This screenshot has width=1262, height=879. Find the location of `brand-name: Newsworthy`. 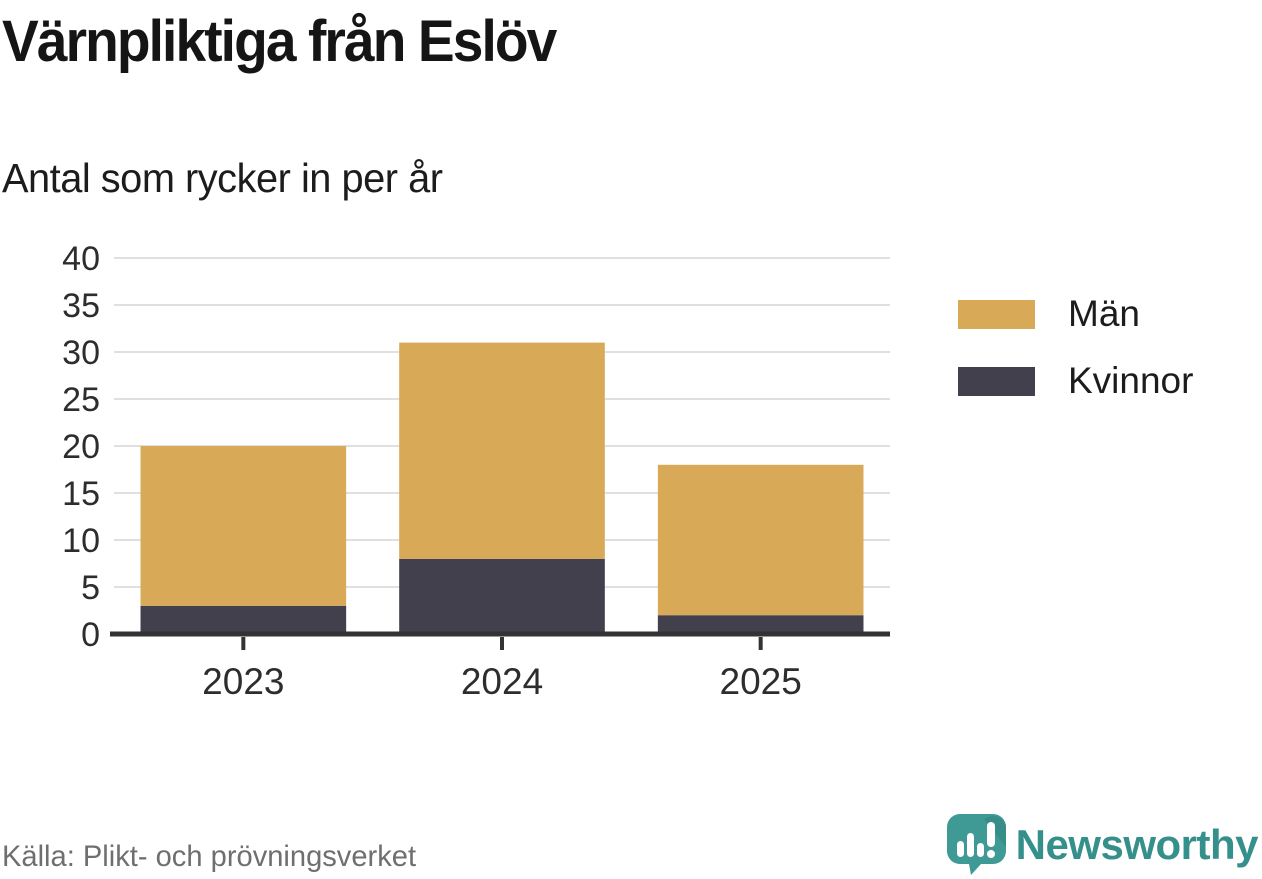

brand-name: Newsworthy is located at coordinates (1137, 844).